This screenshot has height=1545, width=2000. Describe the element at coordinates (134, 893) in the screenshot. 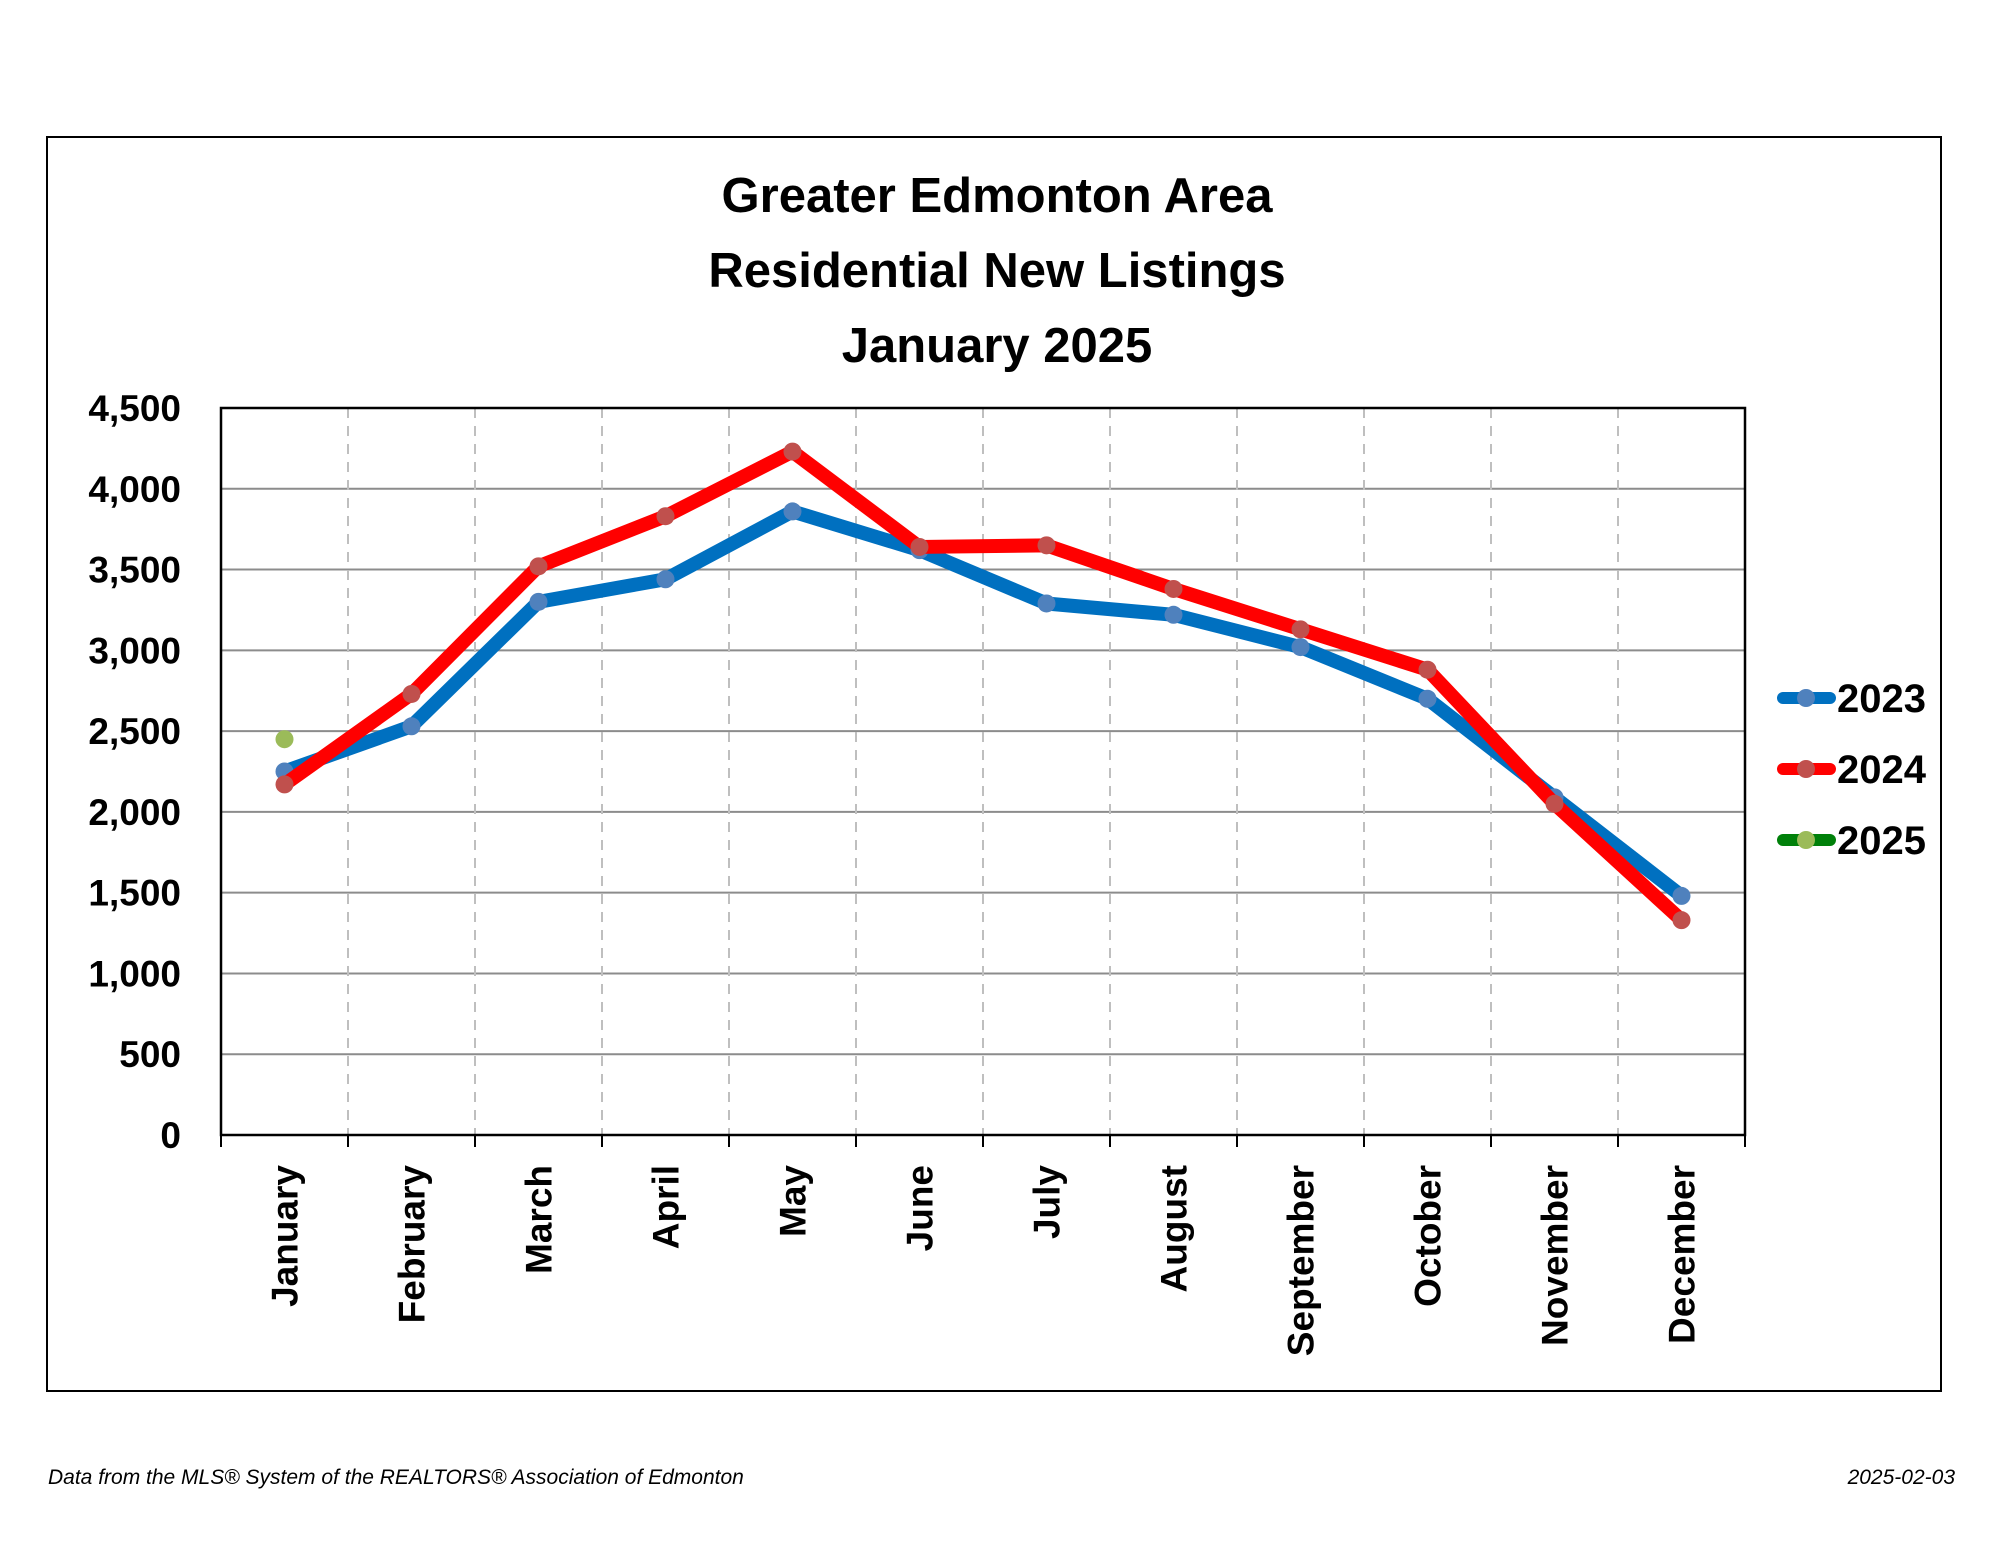

I see `y-tick-label: 1,500` at that location.